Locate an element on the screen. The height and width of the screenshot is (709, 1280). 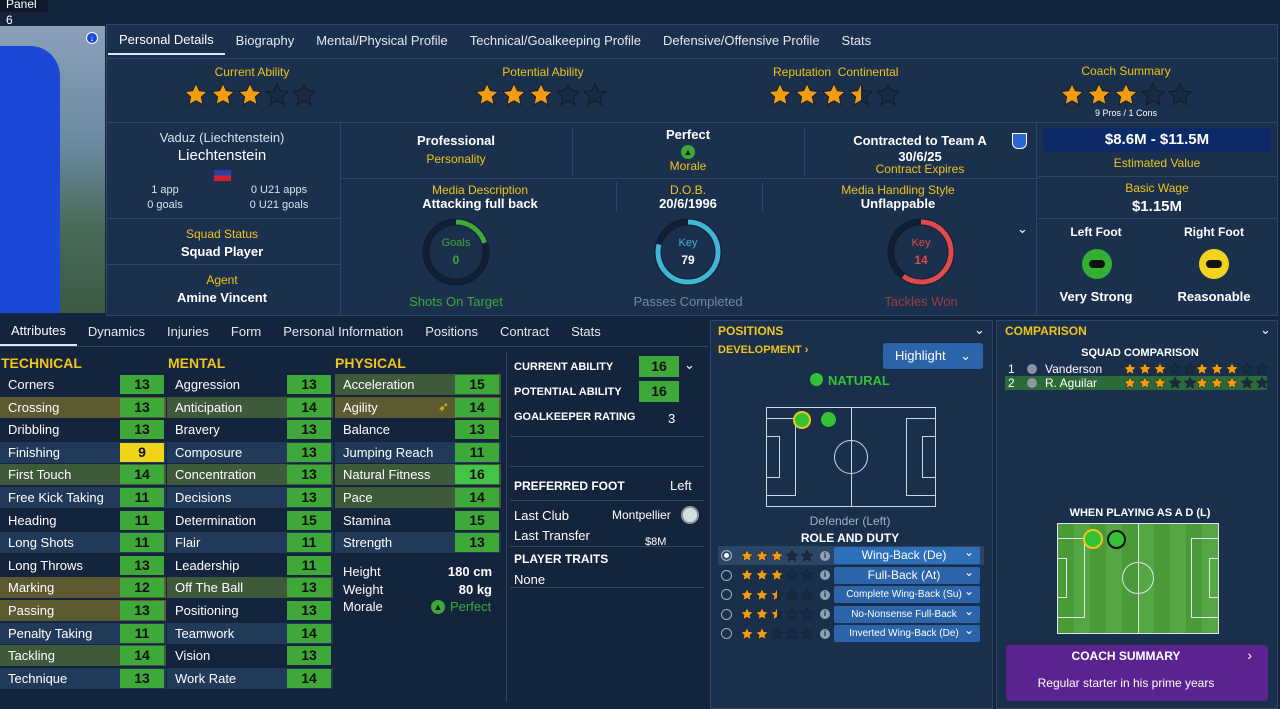
physical-row: Jumping Reach 11 is located at coordinates (418, 452).